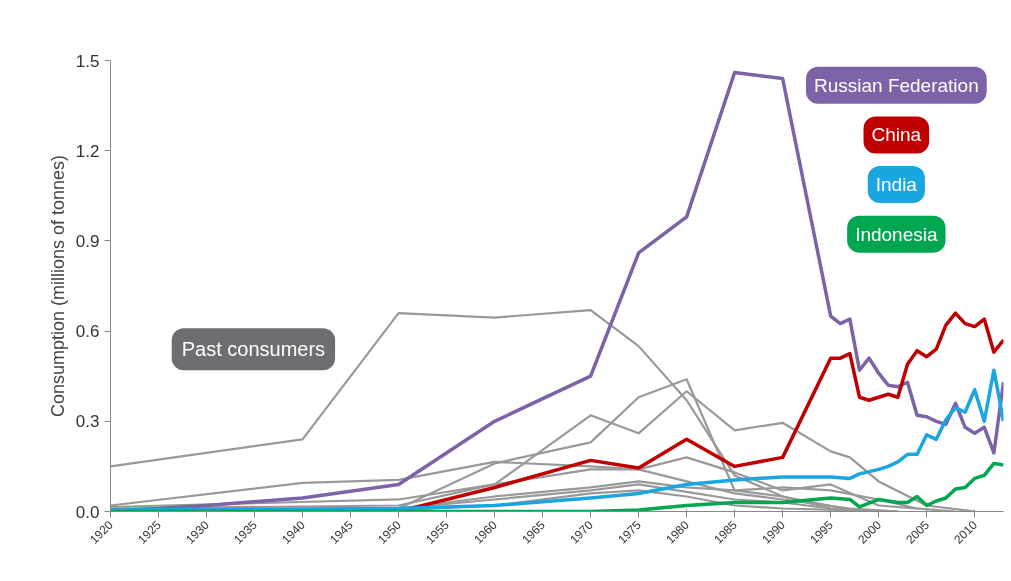  I want to click on y-tick-label: 1.5, so click(87, 61).